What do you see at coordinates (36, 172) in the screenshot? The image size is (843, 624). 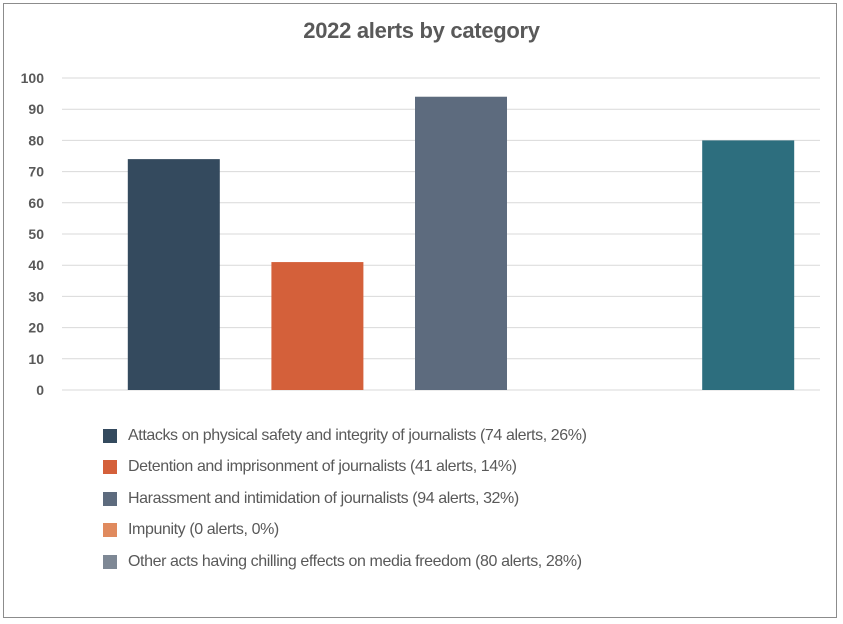 I see `y-tick-label: 70` at bounding box center [36, 172].